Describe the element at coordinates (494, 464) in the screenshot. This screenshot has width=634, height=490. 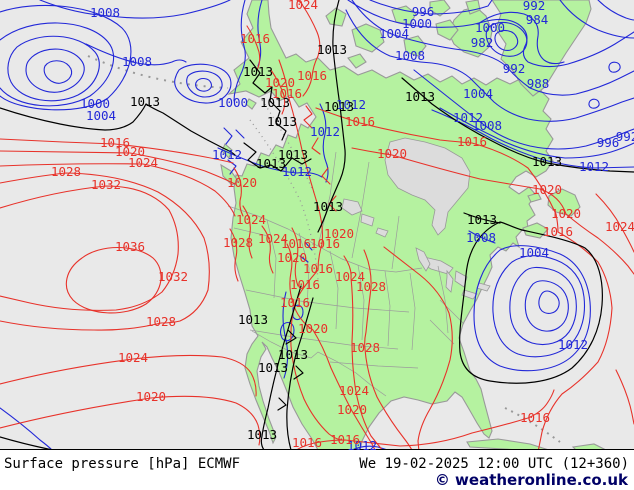
I see `valid-time-label: We 19-02-2025 12:00 UTC (12+360)` at that location.